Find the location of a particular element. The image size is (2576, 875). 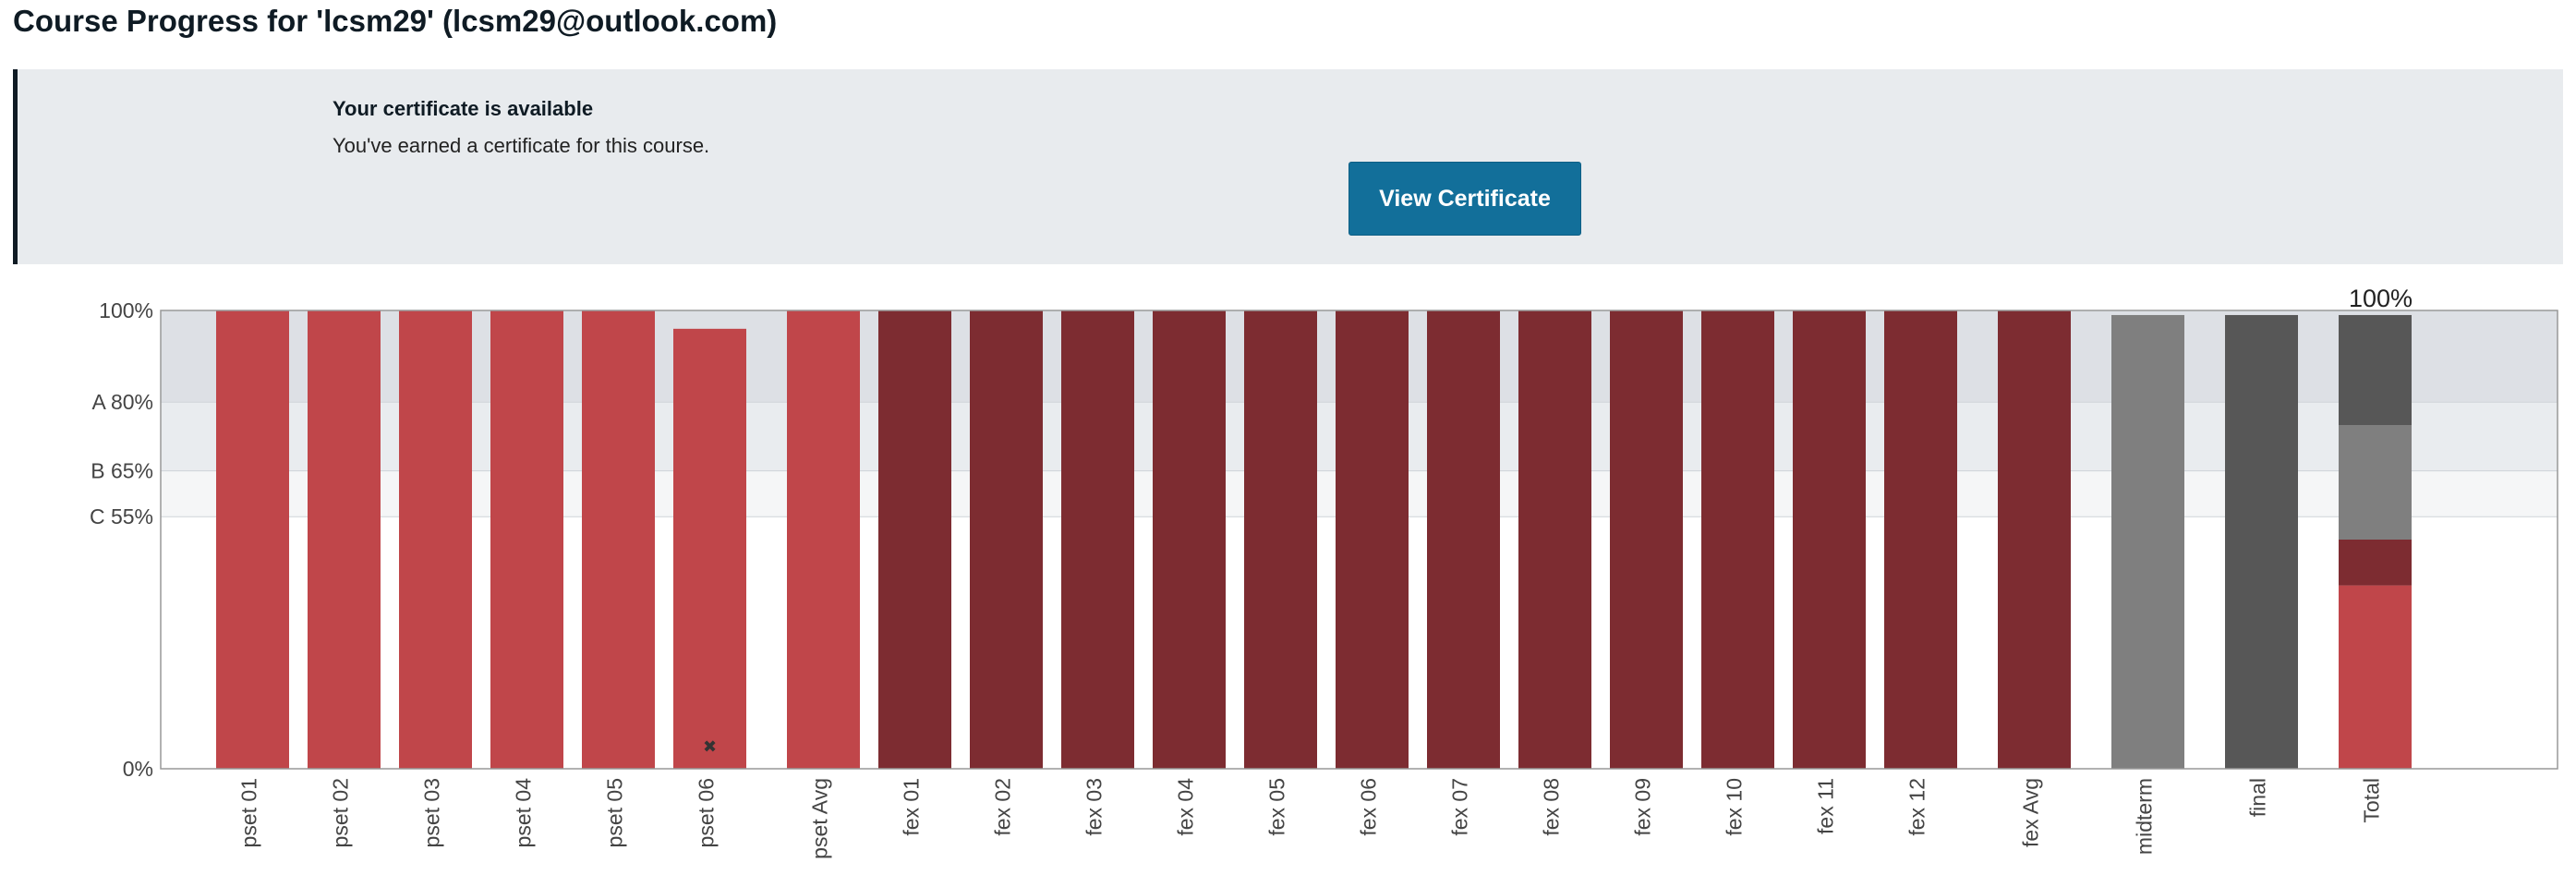

y-tick-label: 100% is located at coordinates (126, 310).